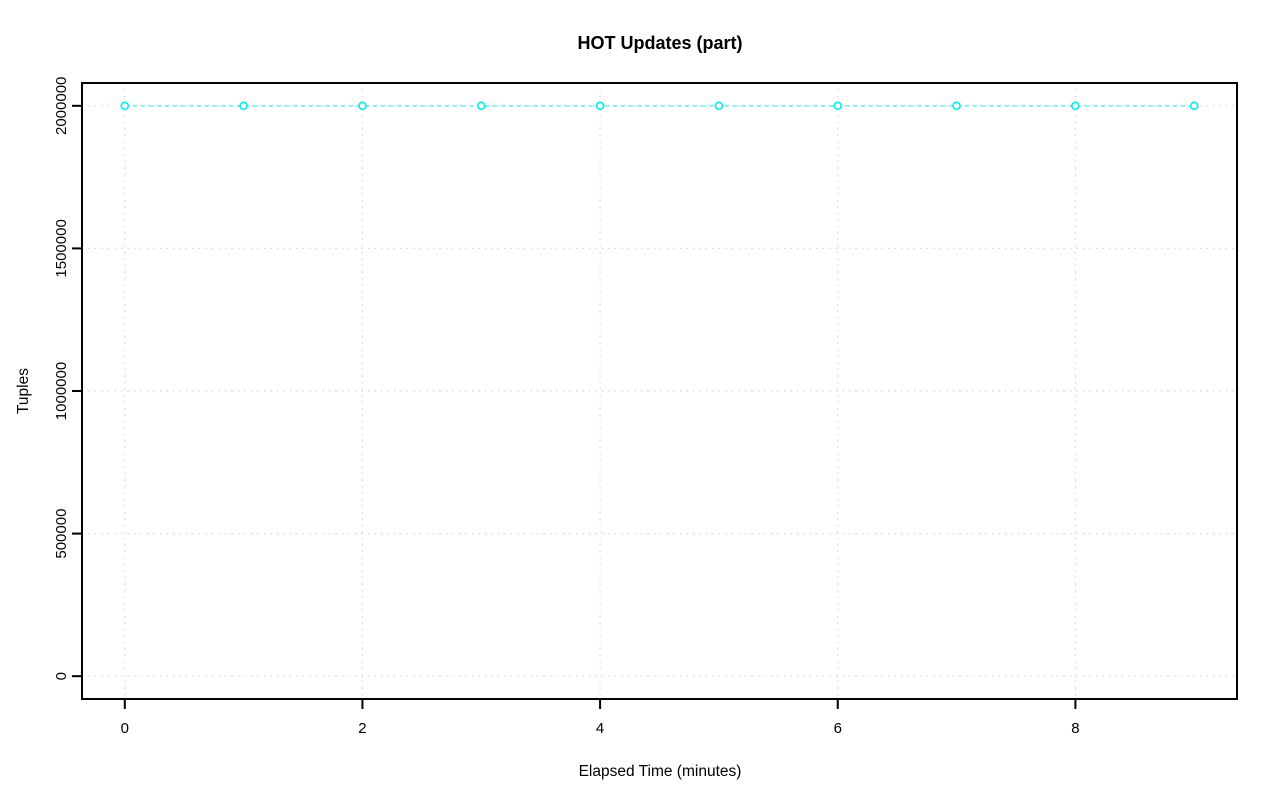 Image resolution: width=1280 pixels, height=801 pixels. I want to click on chart-title: HOT Updates (part), so click(659, 43).